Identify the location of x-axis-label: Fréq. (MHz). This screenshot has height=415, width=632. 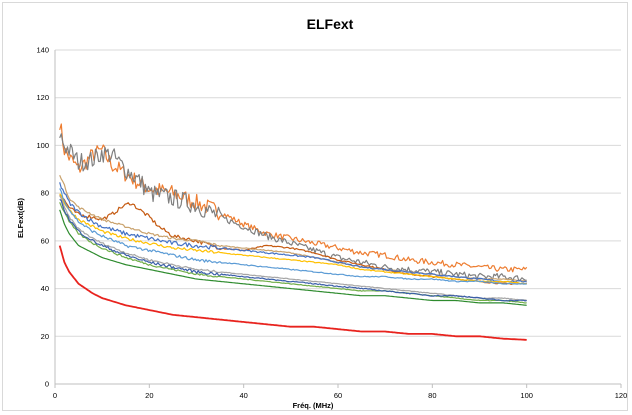
(313, 405).